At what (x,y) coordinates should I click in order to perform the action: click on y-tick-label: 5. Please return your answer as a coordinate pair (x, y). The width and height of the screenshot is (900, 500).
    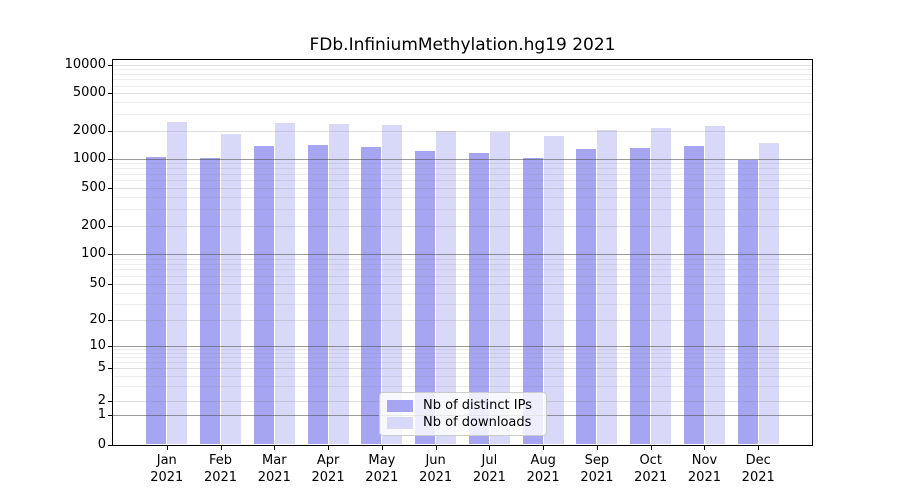
    Looking at the image, I should click on (101, 367).